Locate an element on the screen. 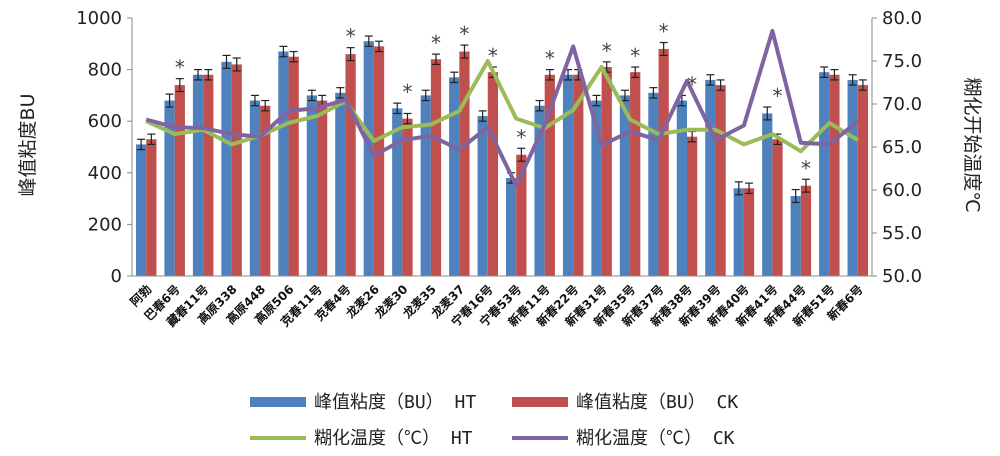 The width and height of the screenshot is (1000, 456). legend-label: 峰值粘度（BU） CK is located at coordinates (657, 402).